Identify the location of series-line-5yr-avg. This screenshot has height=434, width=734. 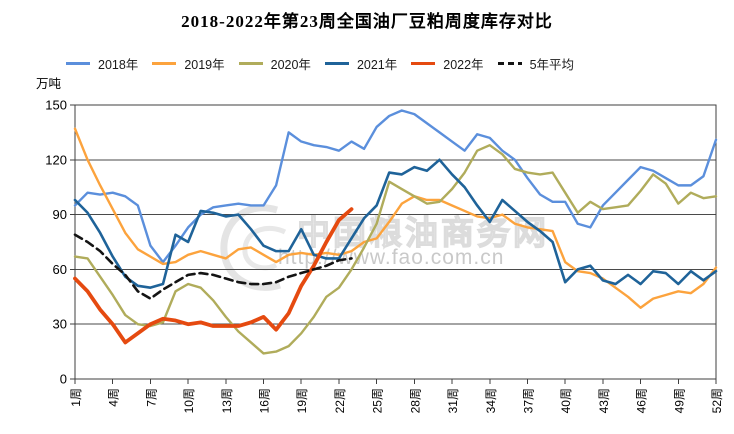
(213, 266).